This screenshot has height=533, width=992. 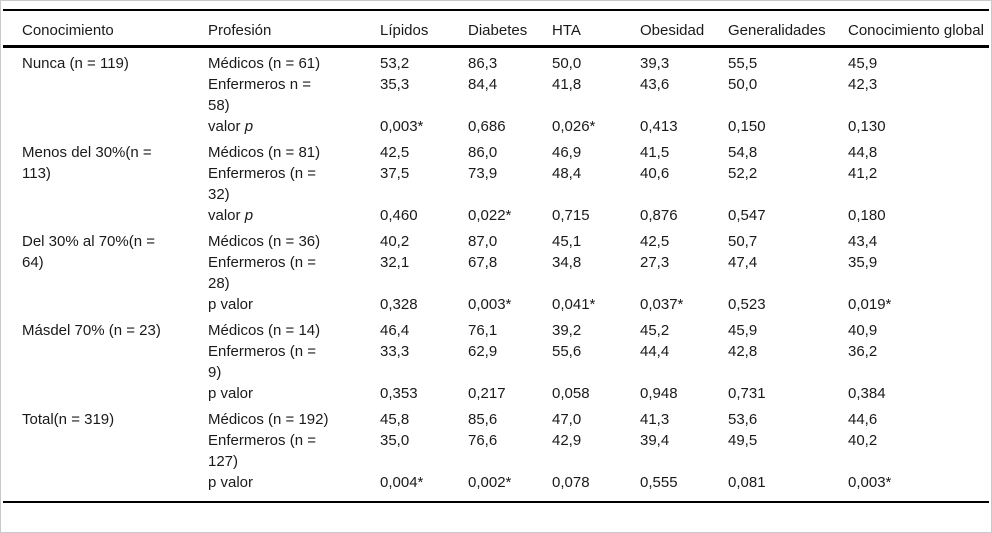 I want to click on value-cell: 37,5, so click(x=395, y=173).